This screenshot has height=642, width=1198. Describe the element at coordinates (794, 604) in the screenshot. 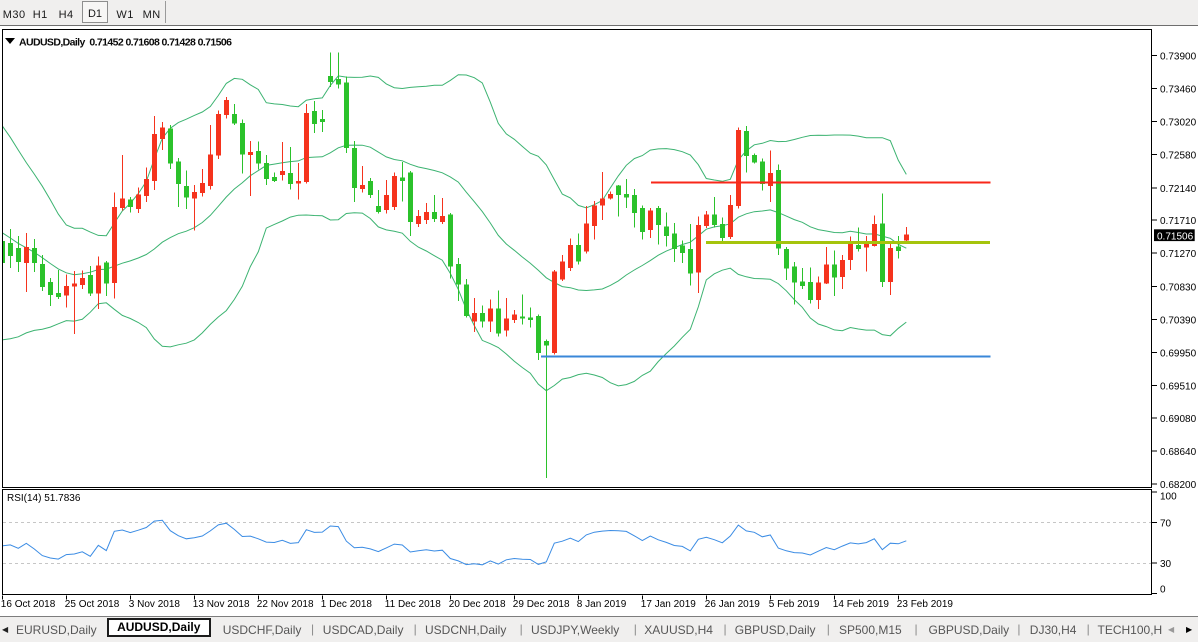

I see `svg-text: 5 Feb 2019` at that location.